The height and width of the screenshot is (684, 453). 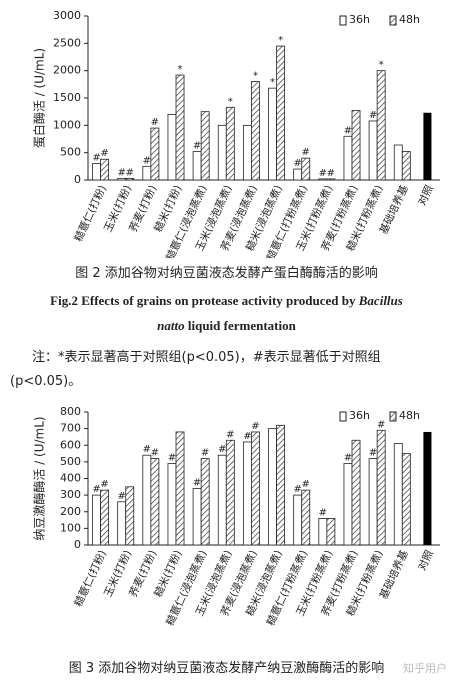 What do you see at coordinates (226, 273) in the screenshot?
I see `figure-caption: 图 2 添加谷物对纳豆菌液态发酵产蛋白酶酶活的影响` at bounding box center [226, 273].